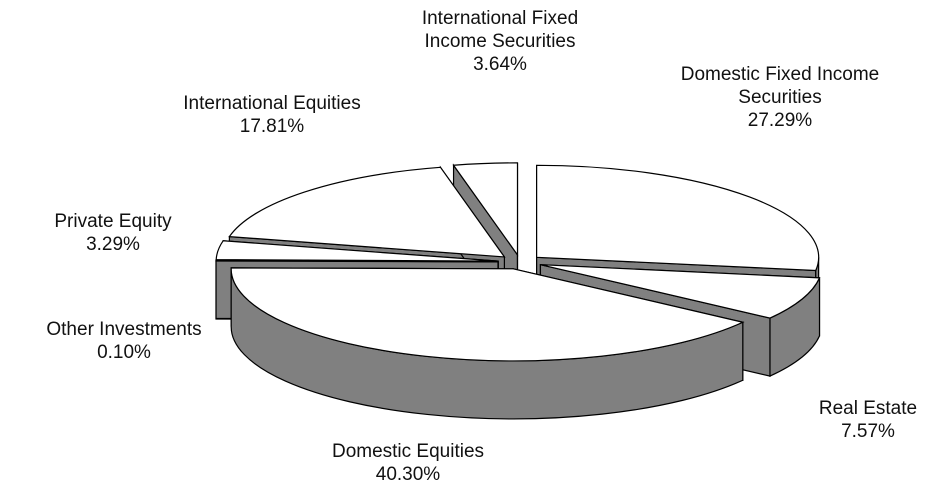 This screenshot has width=935, height=493. What do you see at coordinates (113, 233) in the screenshot?
I see `slice-label: Private Equity 3.29%` at bounding box center [113, 233].